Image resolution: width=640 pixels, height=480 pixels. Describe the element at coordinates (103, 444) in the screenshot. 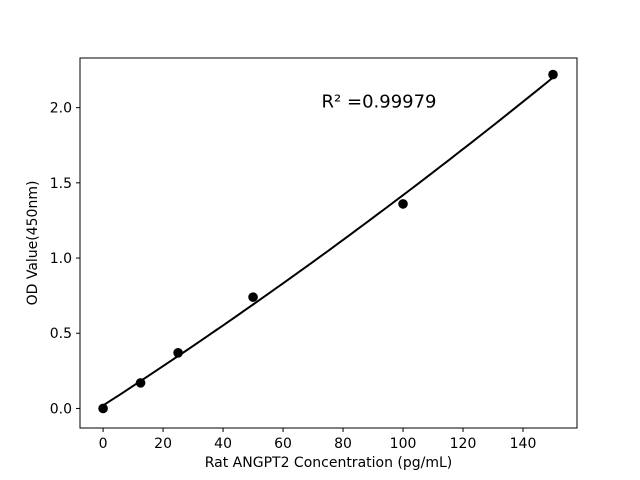

I see `x-tick-label: 0` at that location.